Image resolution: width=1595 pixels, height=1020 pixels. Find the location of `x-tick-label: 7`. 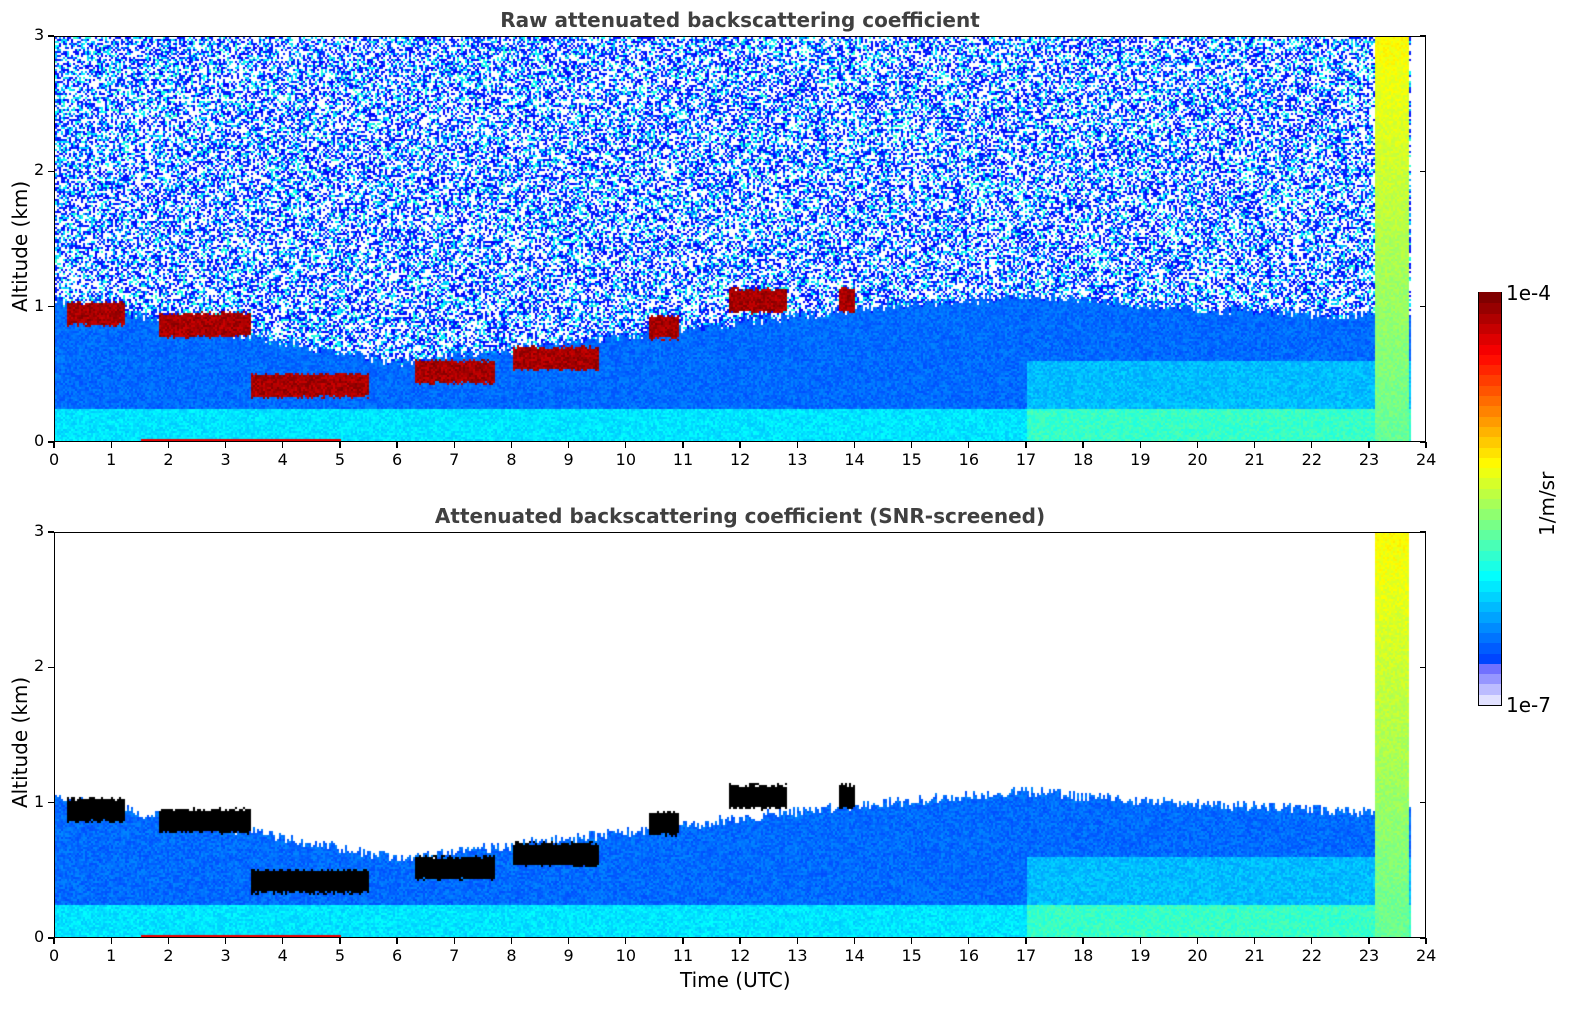

x-tick-label: 7 is located at coordinates (454, 459).